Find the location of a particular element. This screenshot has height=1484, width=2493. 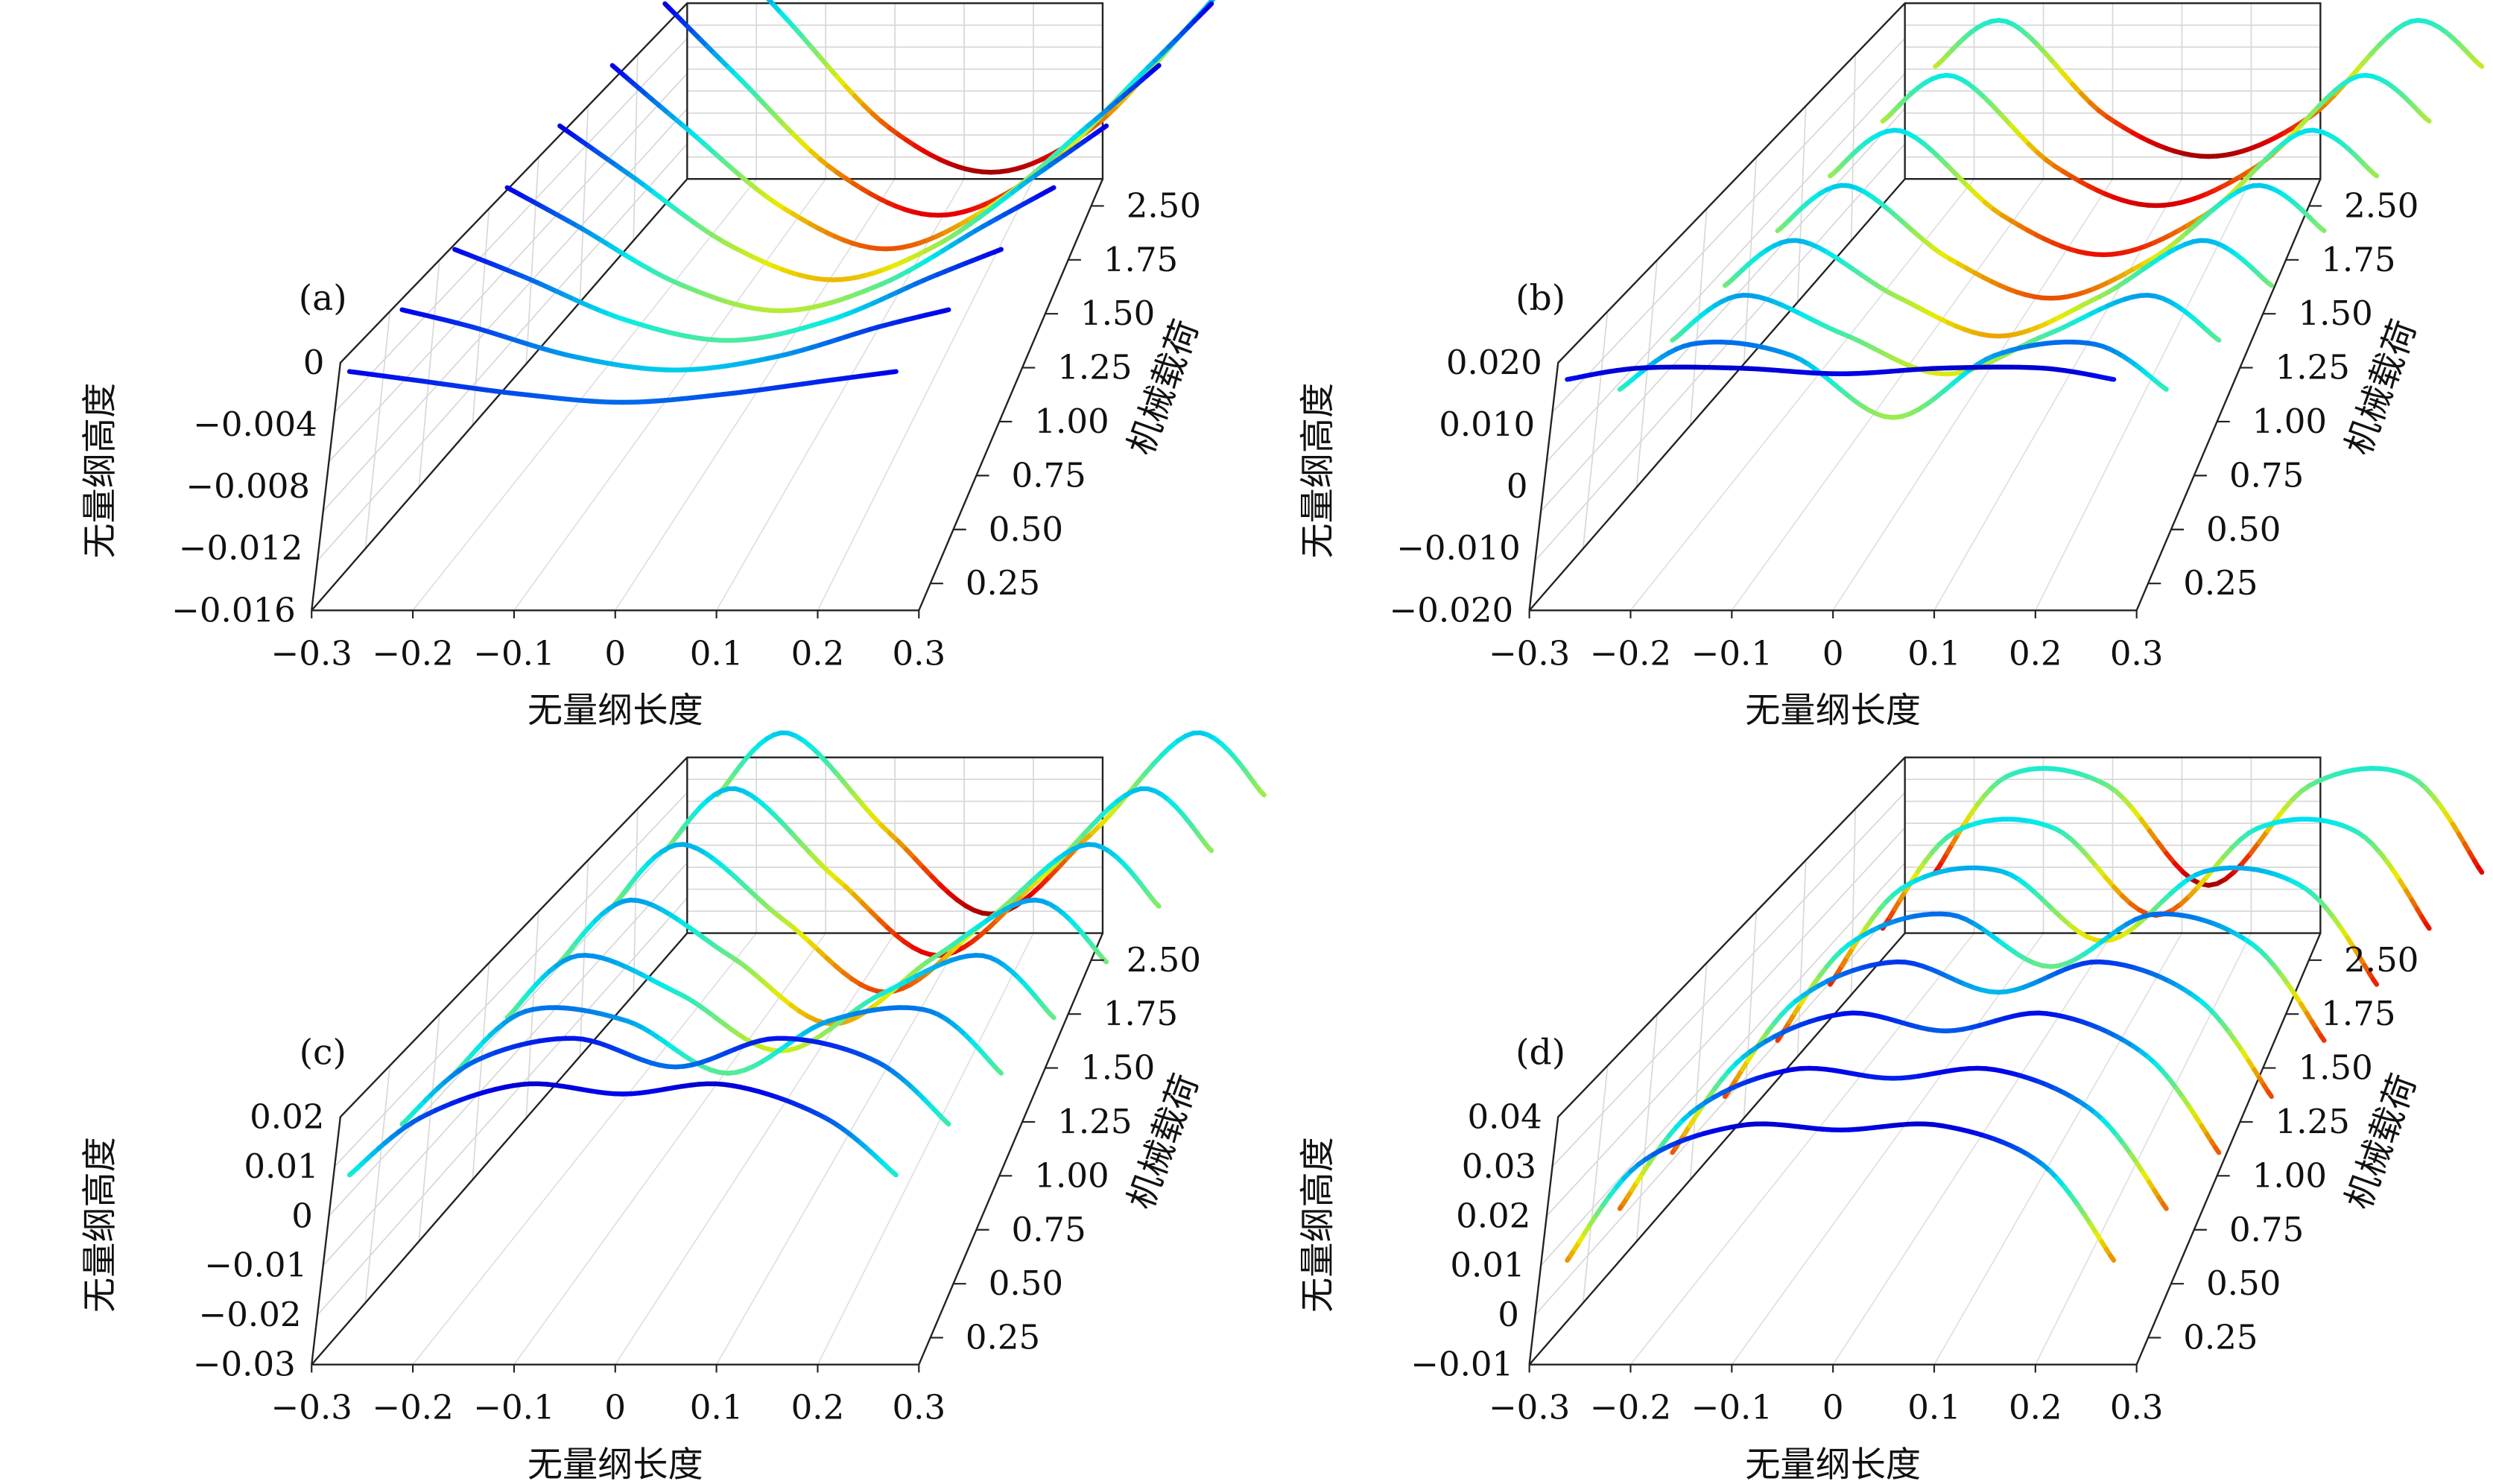

axis-line-depth-left is located at coordinates (499, 395).